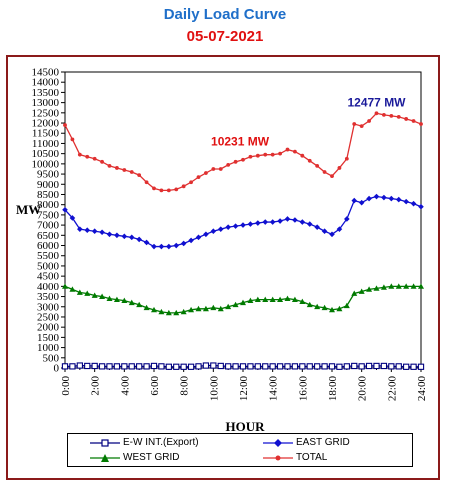  I want to click on chart-title: Daily Load Curve, so click(225, 14).